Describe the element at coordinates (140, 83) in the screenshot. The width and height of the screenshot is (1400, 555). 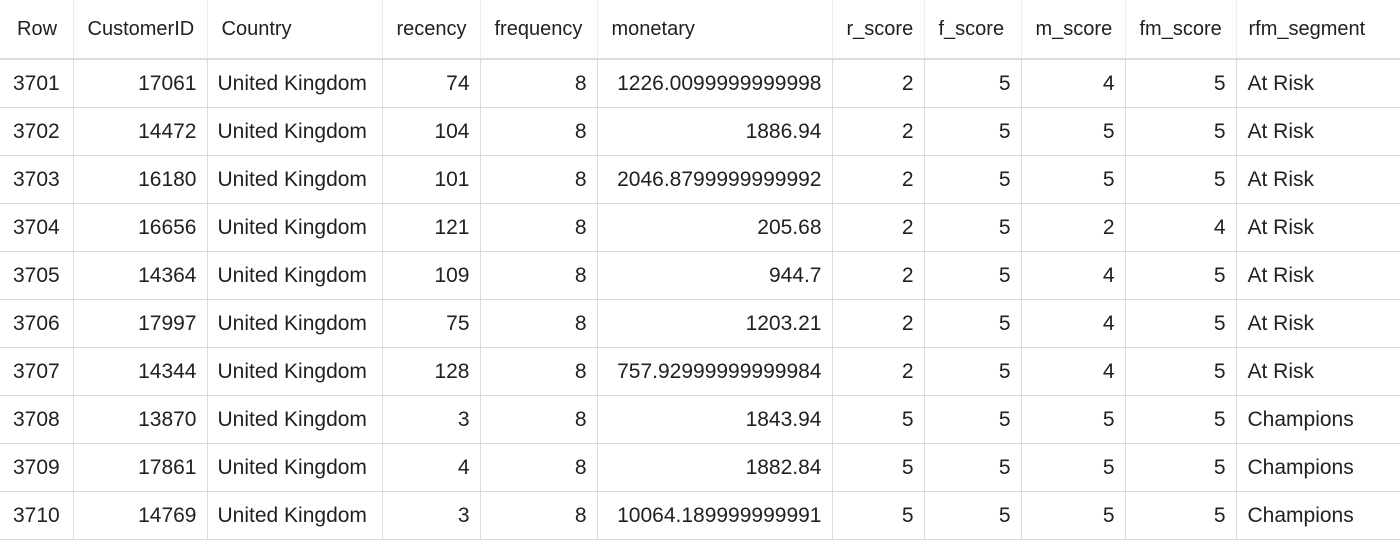
I see `cell-customer-id: 17061` at that location.